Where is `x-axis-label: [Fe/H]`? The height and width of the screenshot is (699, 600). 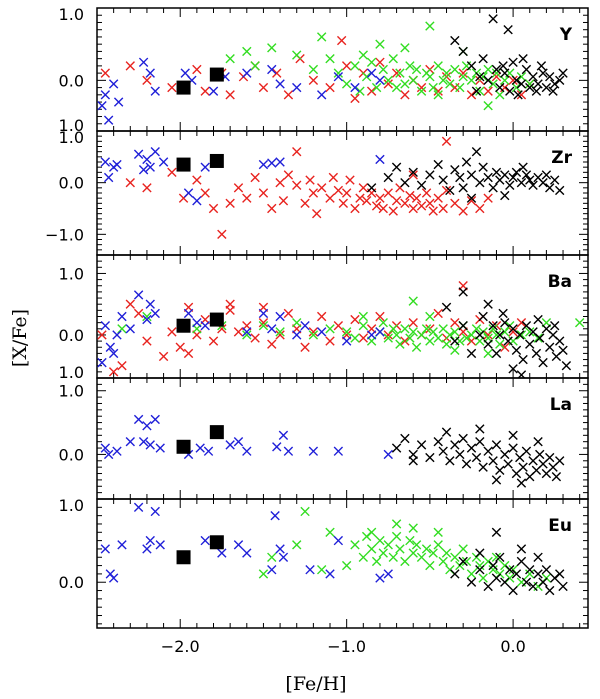 x-axis-label: [Fe/H] is located at coordinates (315, 684).